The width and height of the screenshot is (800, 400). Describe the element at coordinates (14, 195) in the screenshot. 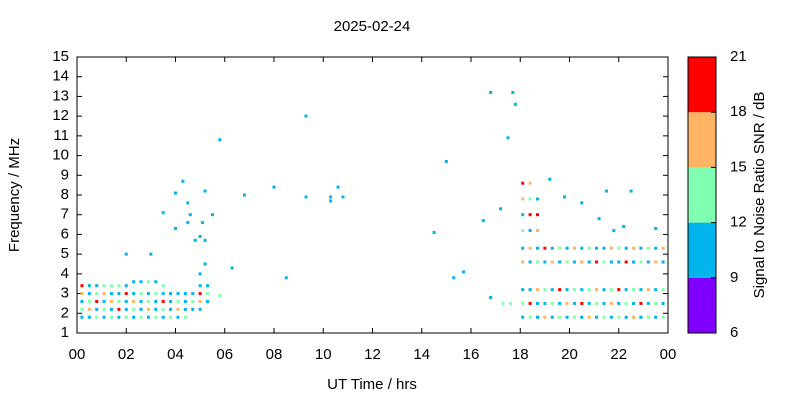

I see `y-axis-label: Frequency / MHz` at that location.